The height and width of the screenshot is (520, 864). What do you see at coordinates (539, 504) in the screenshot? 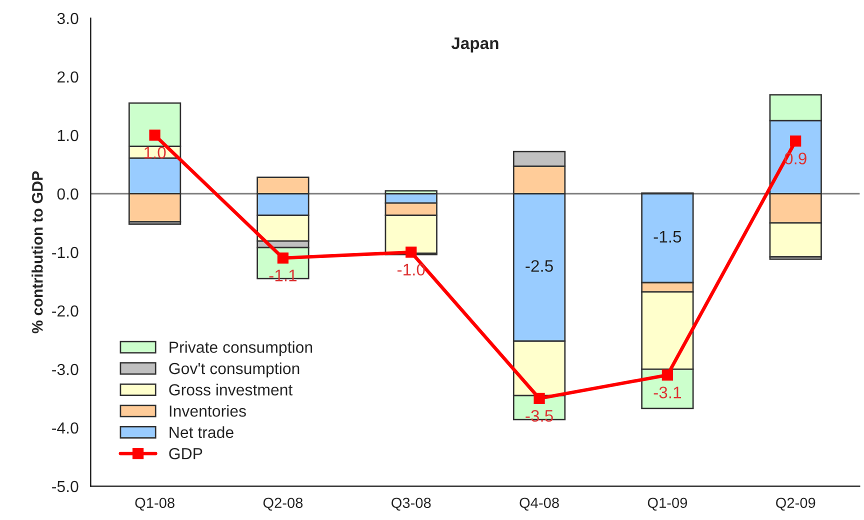
I see `x-tick-label: Q4-08` at bounding box center [539, 504].